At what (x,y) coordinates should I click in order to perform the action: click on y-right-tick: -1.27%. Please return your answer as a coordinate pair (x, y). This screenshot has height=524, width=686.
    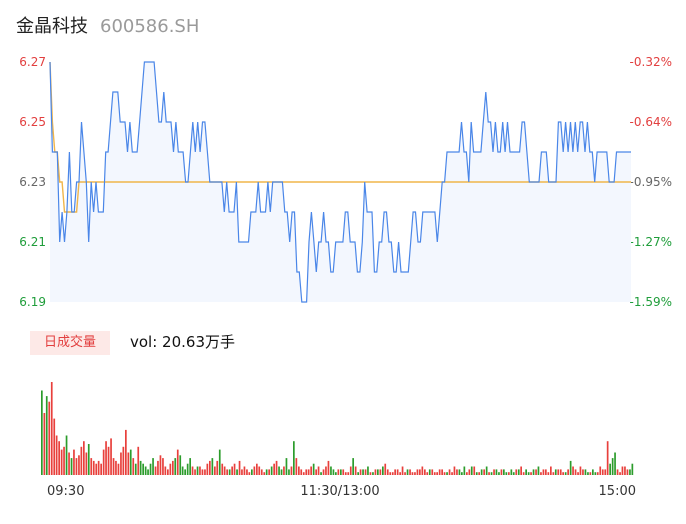
    Looking at the image, I should click on (651, 242).